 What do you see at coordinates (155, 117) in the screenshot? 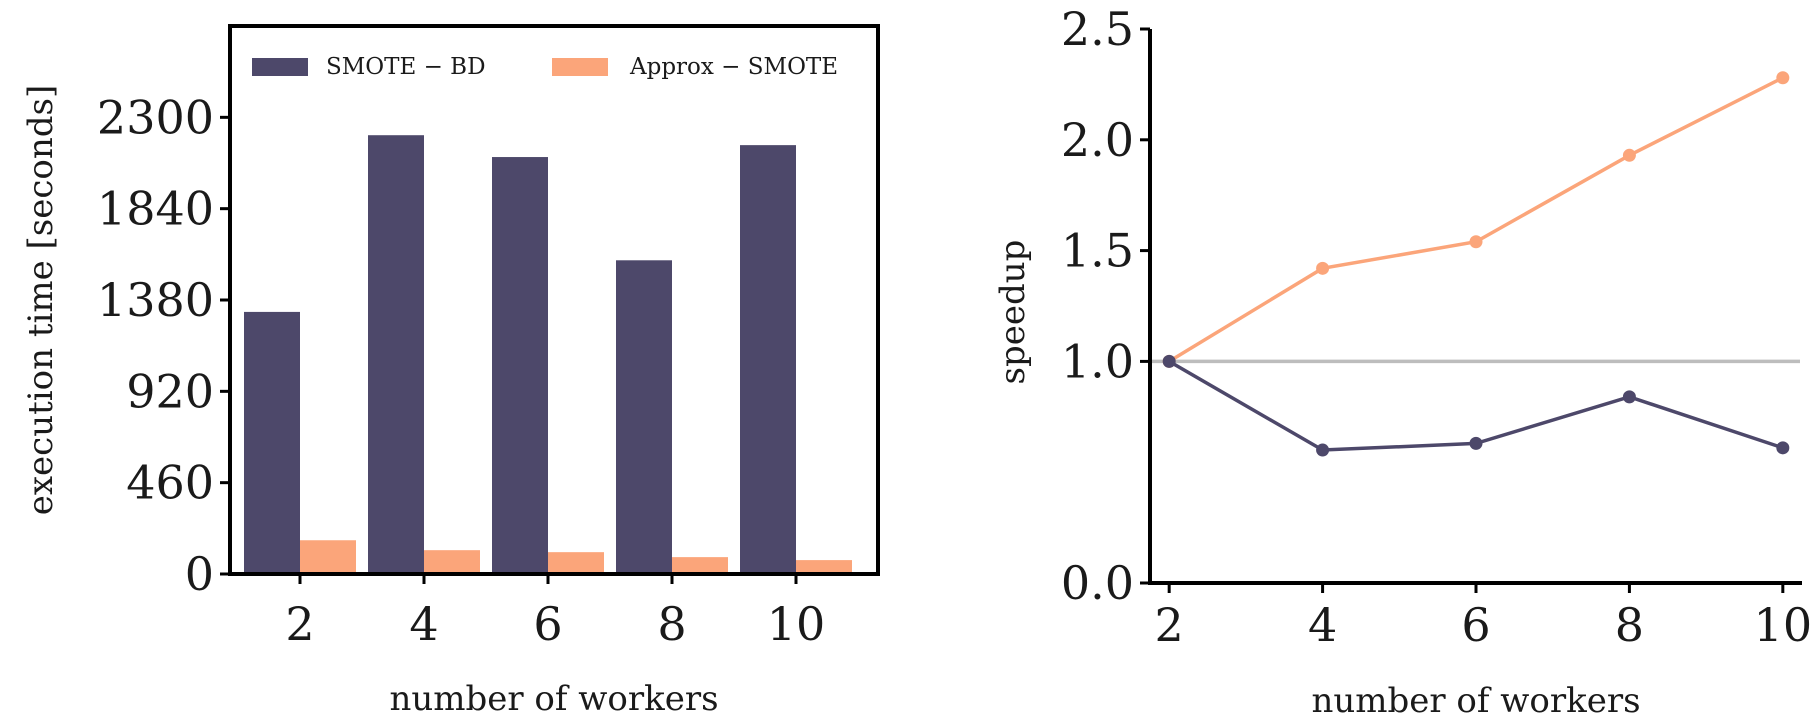
I see `y-tick-label: 2300` at bounding box center [155, 117].